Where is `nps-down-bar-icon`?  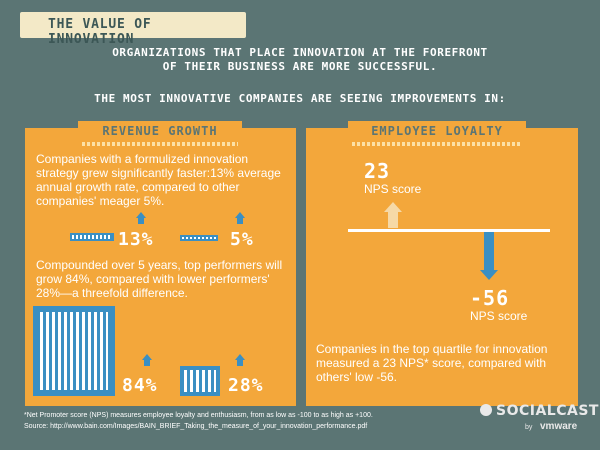
nps-down-bar-icon is located at coordinates (489, 251).